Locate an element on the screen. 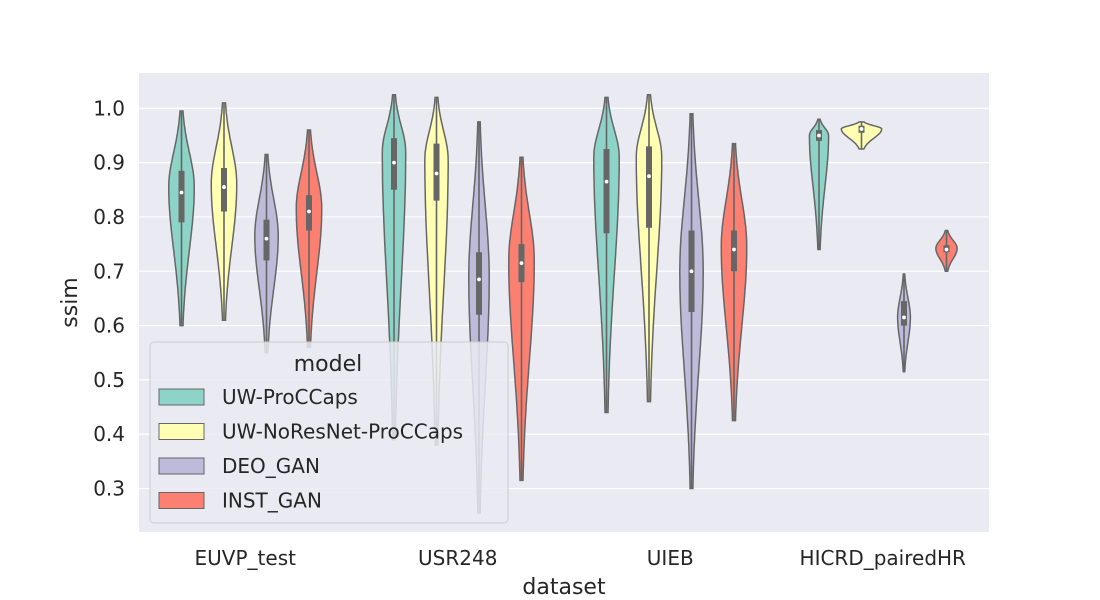 The image size is (1100, 600). x-tick-label: UIEB is located at coordinates (670, 558).